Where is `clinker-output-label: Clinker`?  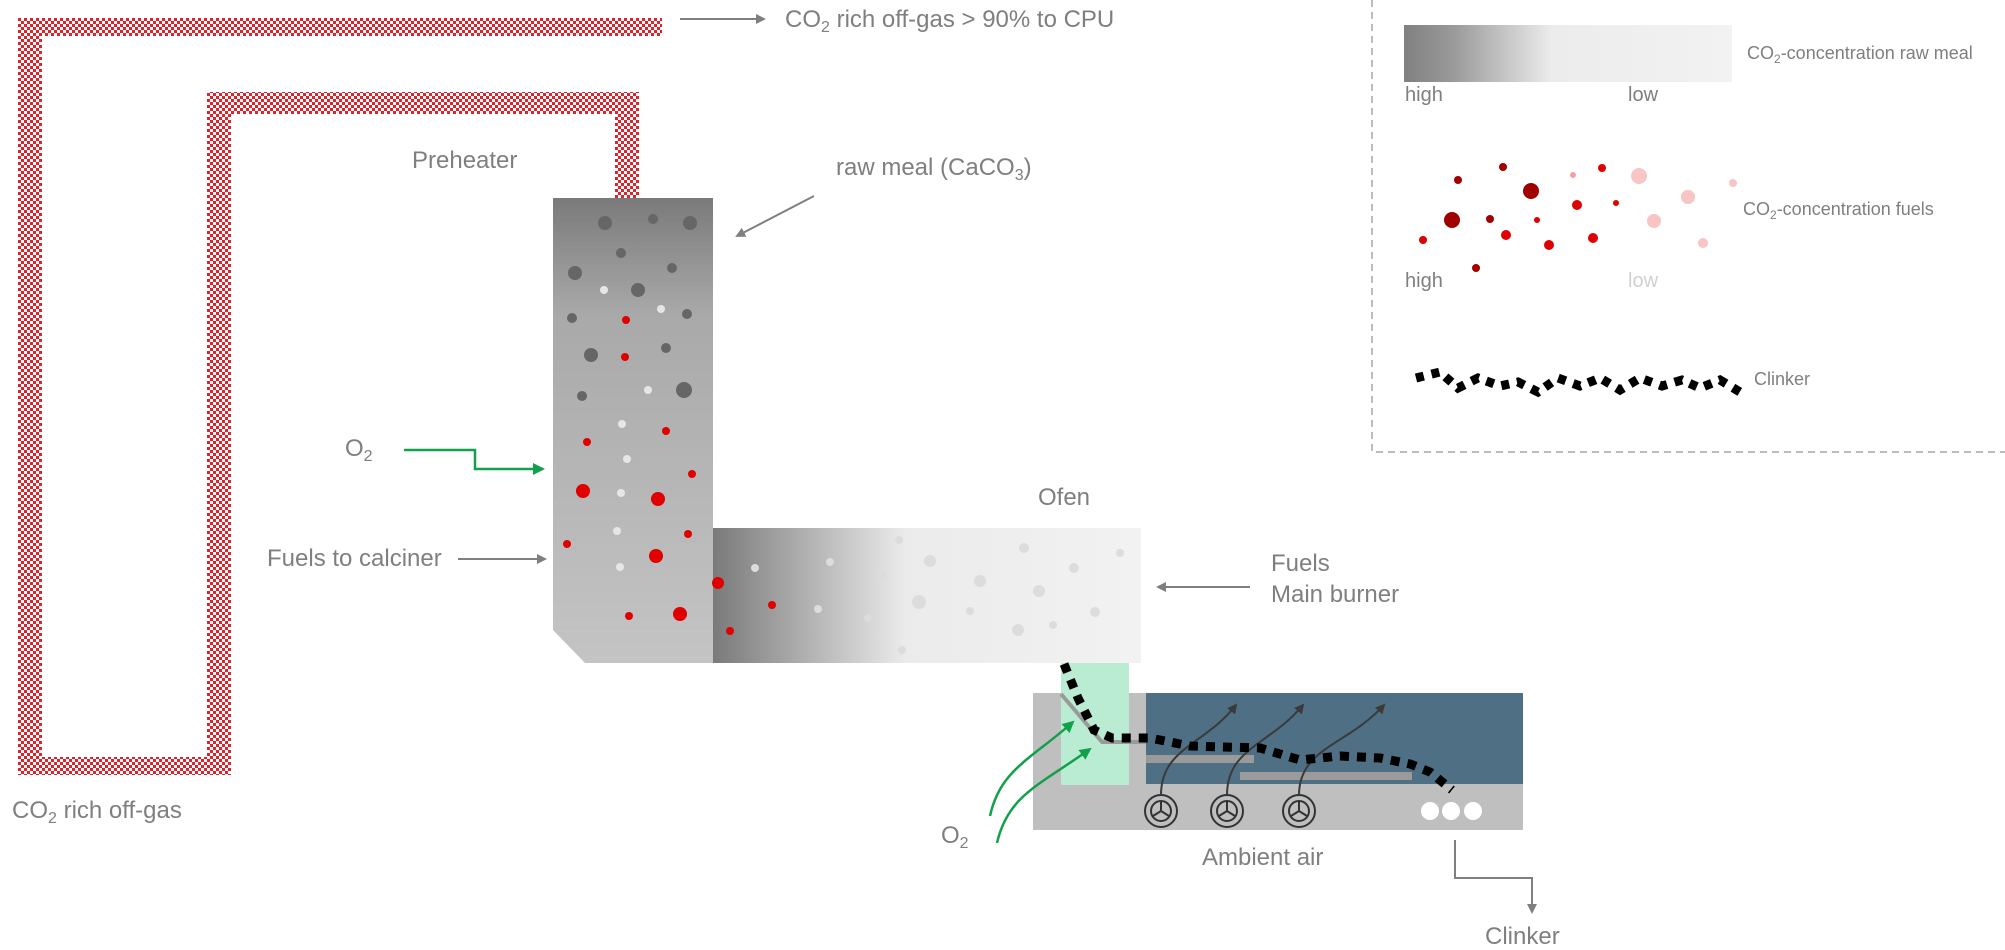
clinker-output-label: Clinker is located at coordinates (1522, 936).